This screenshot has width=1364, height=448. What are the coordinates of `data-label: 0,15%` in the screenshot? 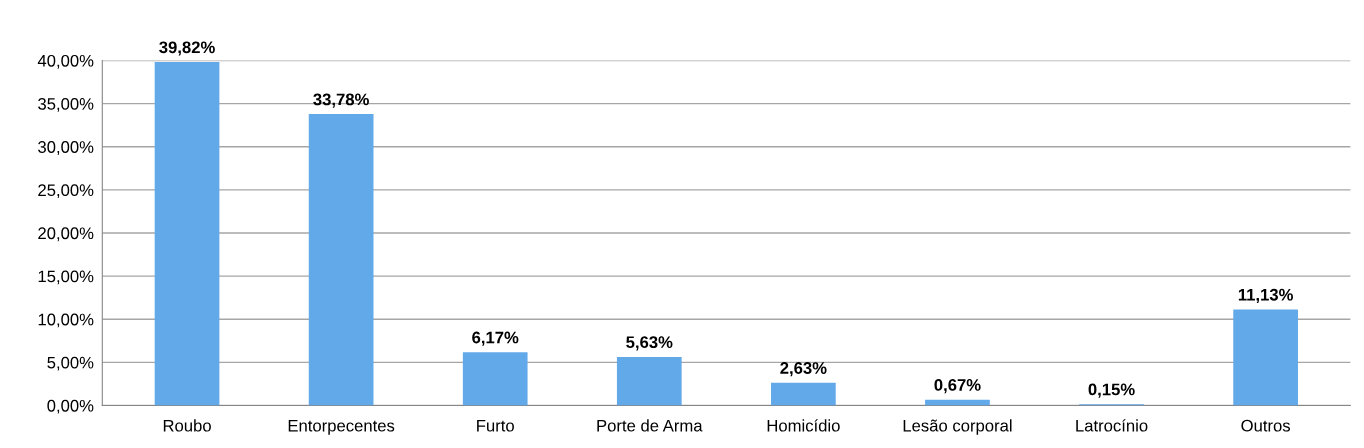 It's located at (1111, 390).